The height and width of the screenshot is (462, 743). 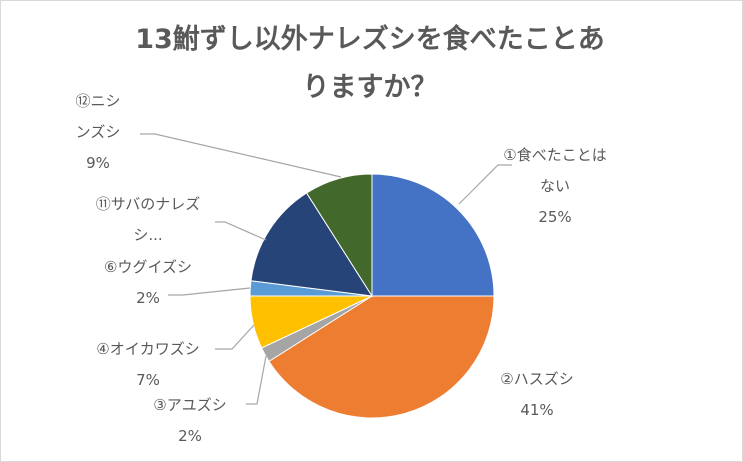 What do you see at coordinates (554, 155) in the screenshot?
I see `slice-category-label: ①食べたことは` at bounding box center [554, 155].